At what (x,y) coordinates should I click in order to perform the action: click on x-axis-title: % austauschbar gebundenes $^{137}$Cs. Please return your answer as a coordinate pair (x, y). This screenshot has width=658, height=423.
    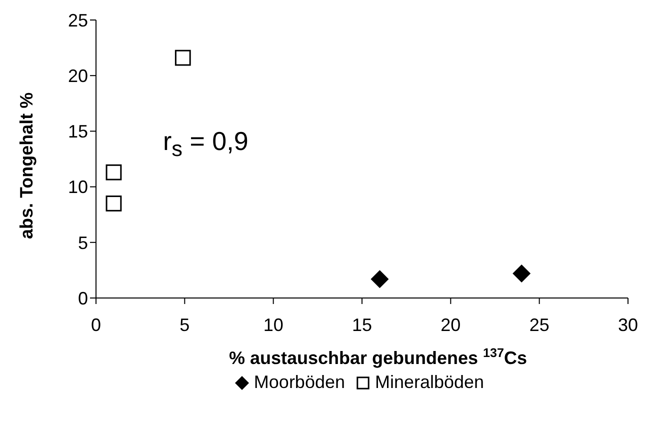
    Looking at the image, I should click on (378, 357).